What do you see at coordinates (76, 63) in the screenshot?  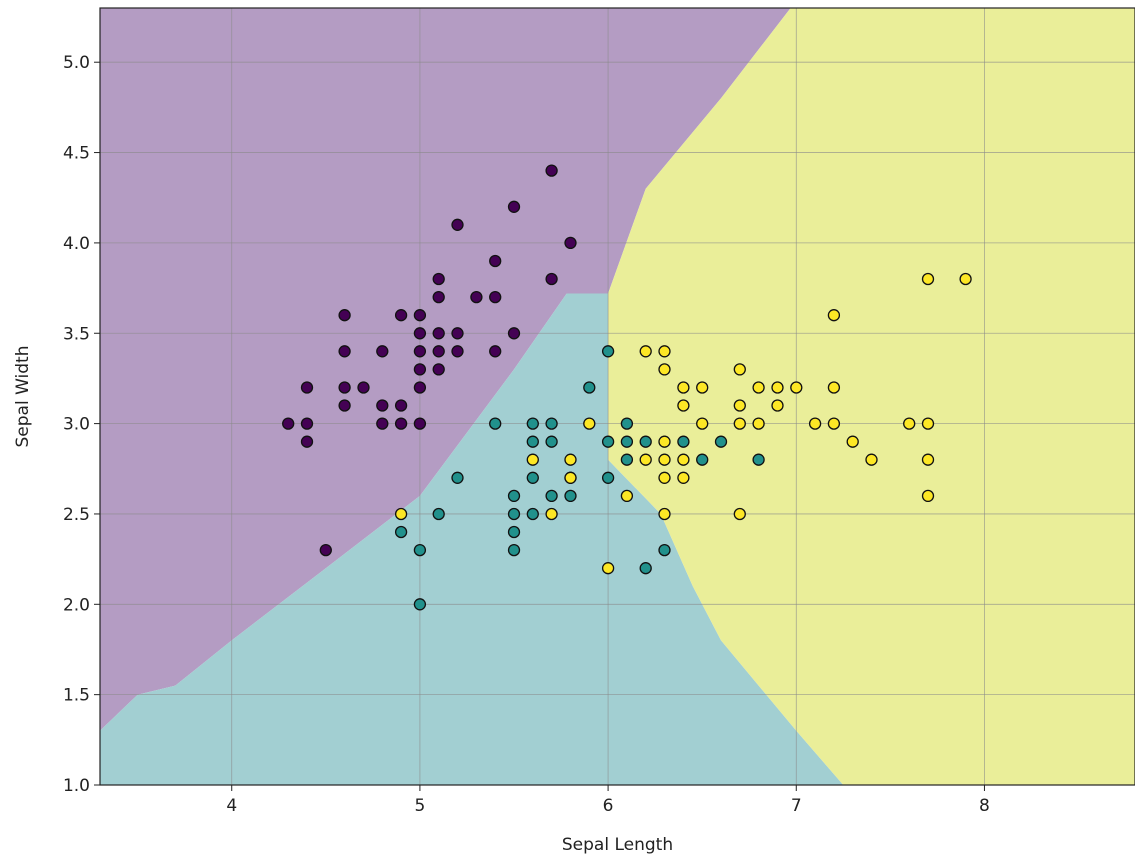 I see `y-tick-label: 5.0` at bounding box center [76, 63].